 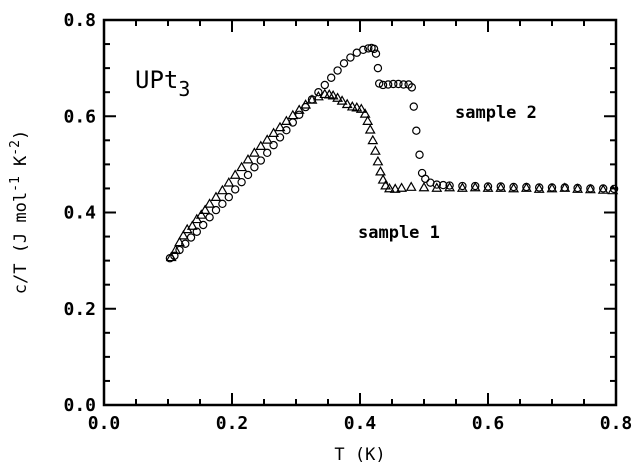 I want to click on x-tick-label: 0.6, so click(x=488, y=423).